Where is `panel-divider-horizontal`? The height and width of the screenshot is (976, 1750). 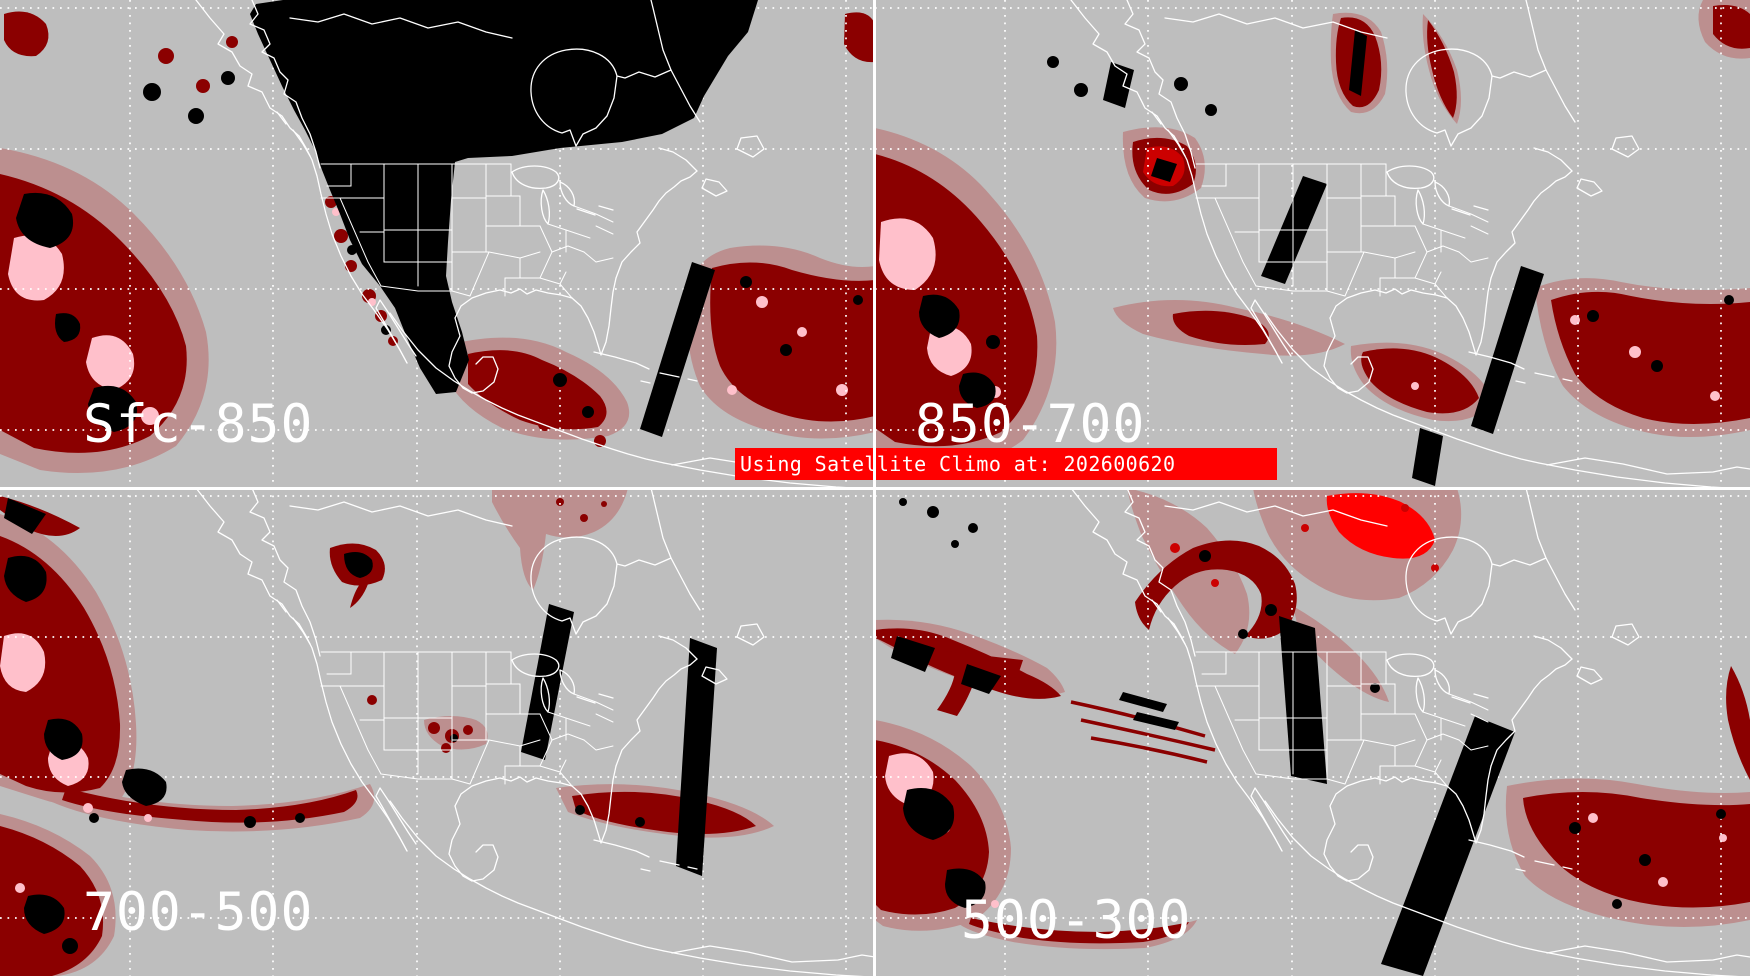 panel-divider-horizontal is located at coordinates (875, 488).